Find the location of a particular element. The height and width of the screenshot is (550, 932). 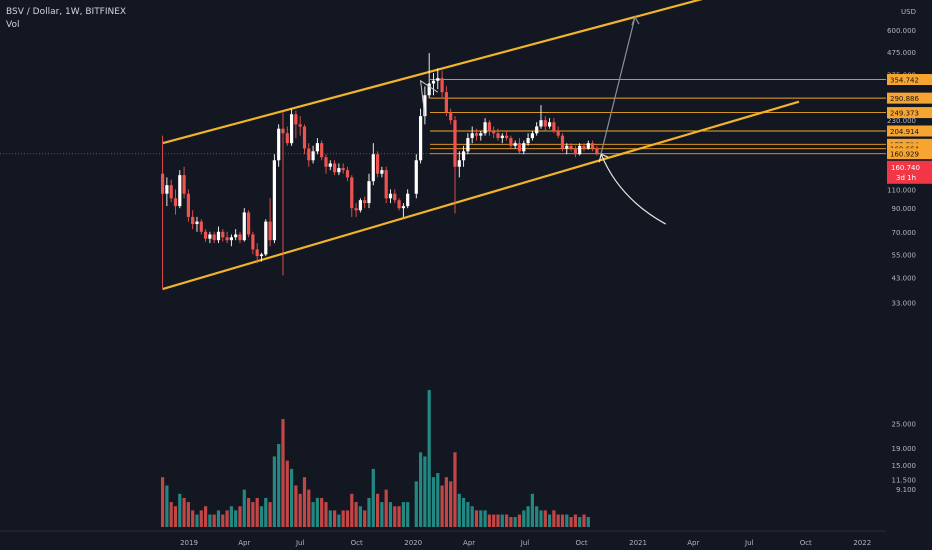

drawn-path is located at coordinates (633, 189).